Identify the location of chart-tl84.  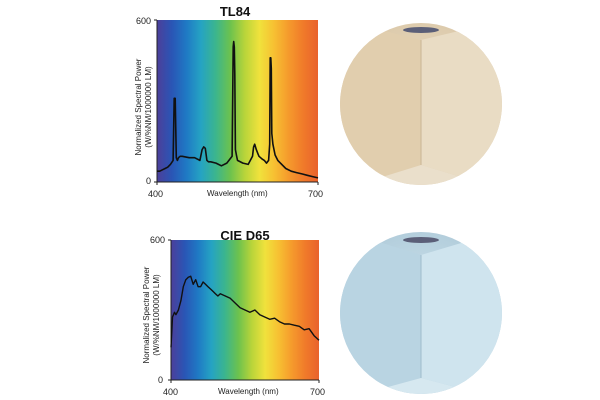
(236, 102).